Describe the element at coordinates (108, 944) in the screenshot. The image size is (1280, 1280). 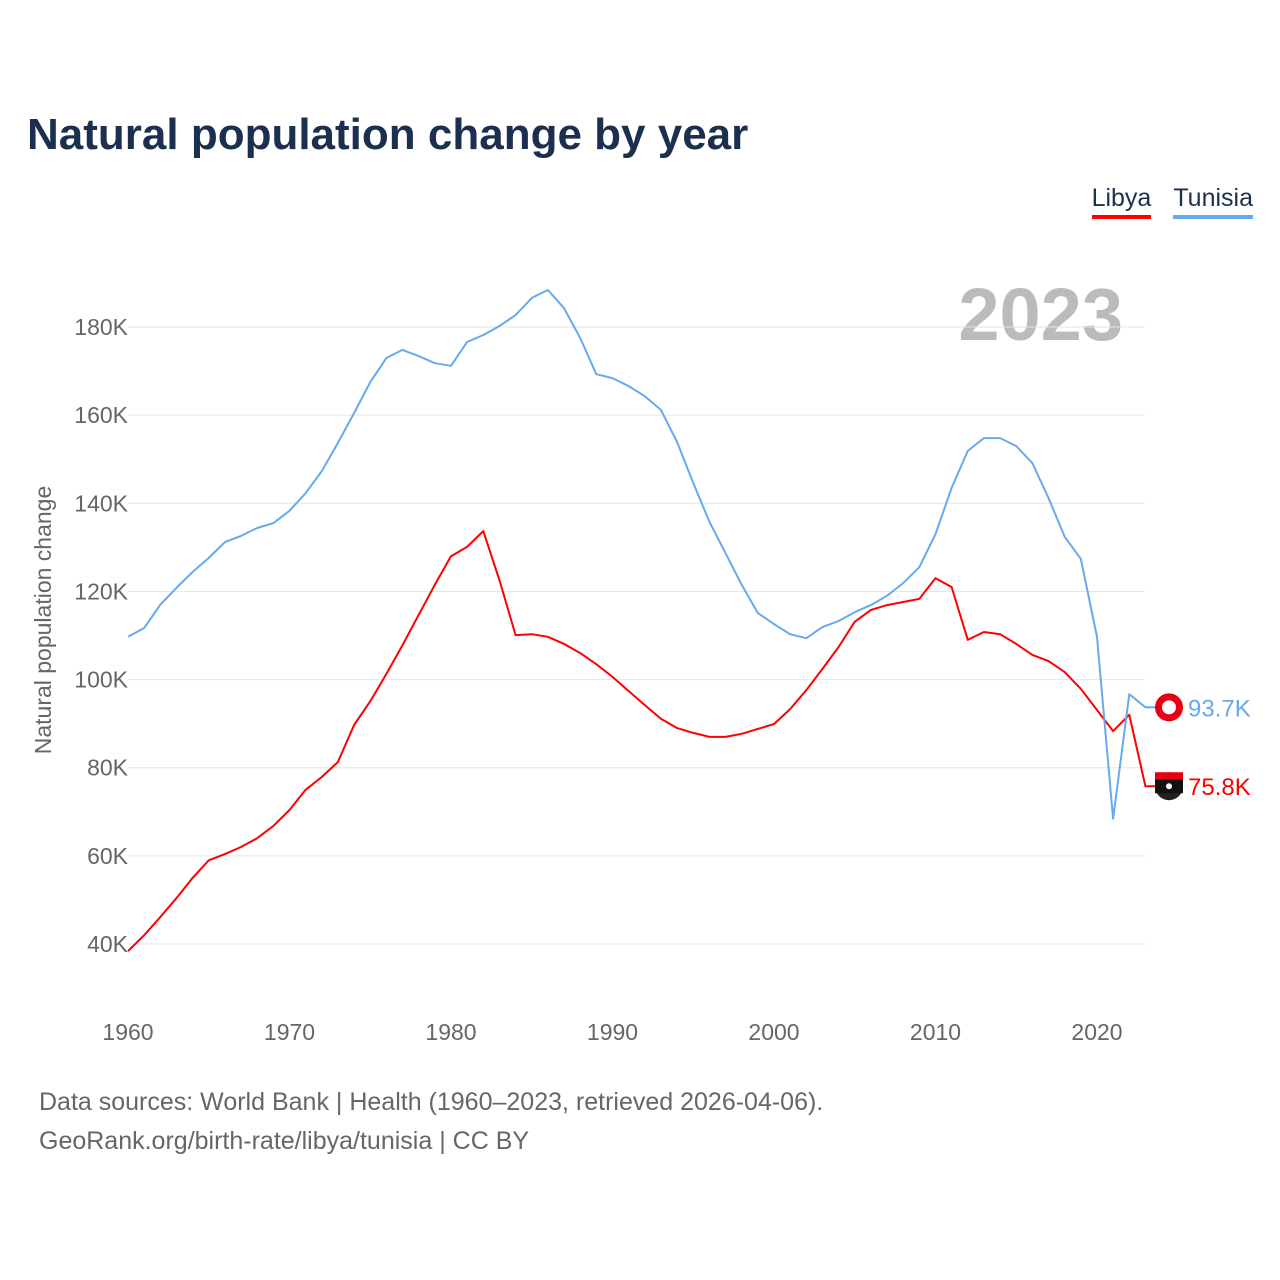
I see `y-tick-label: 40K` at that location.